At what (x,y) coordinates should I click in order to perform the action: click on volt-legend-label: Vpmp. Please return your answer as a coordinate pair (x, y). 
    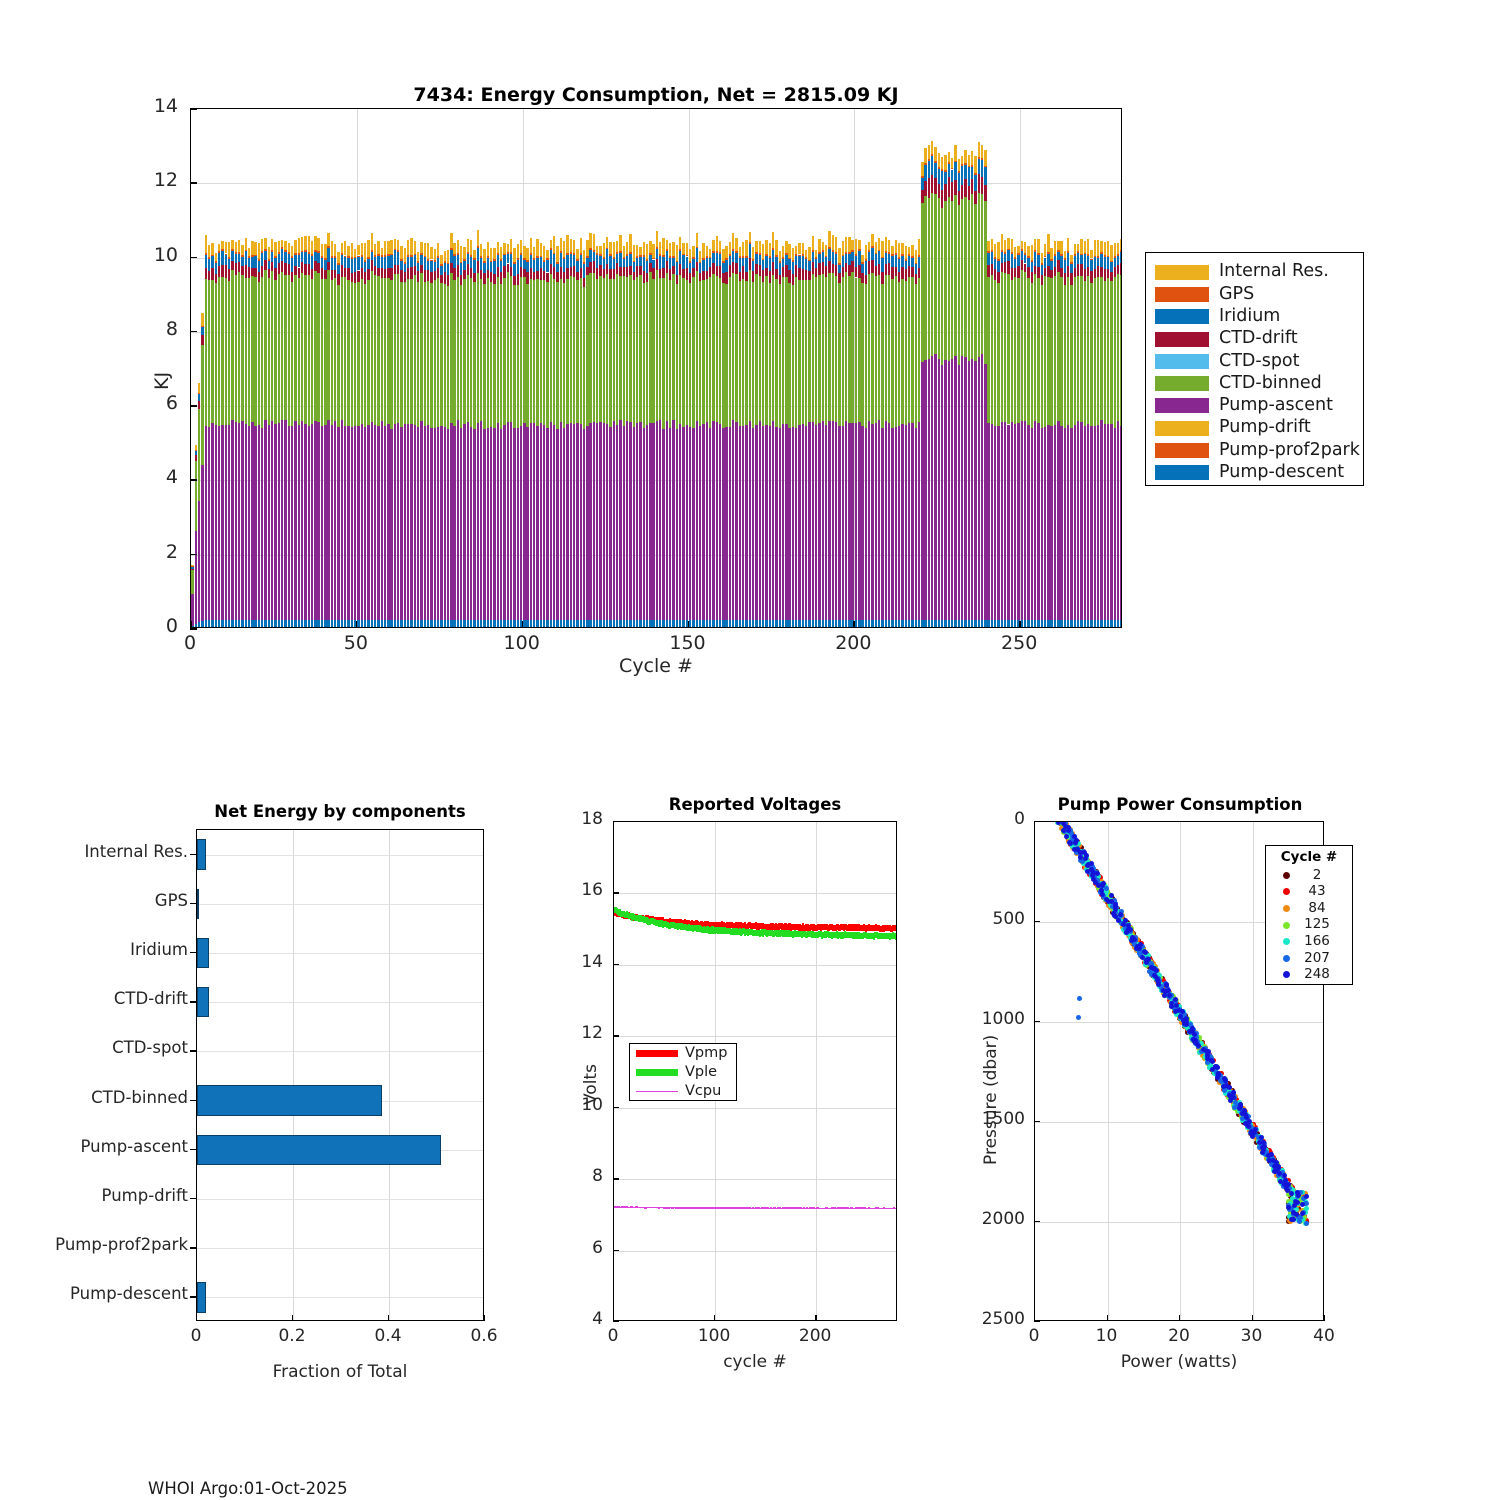
    Looking at the image, I should click on (706, 1053).